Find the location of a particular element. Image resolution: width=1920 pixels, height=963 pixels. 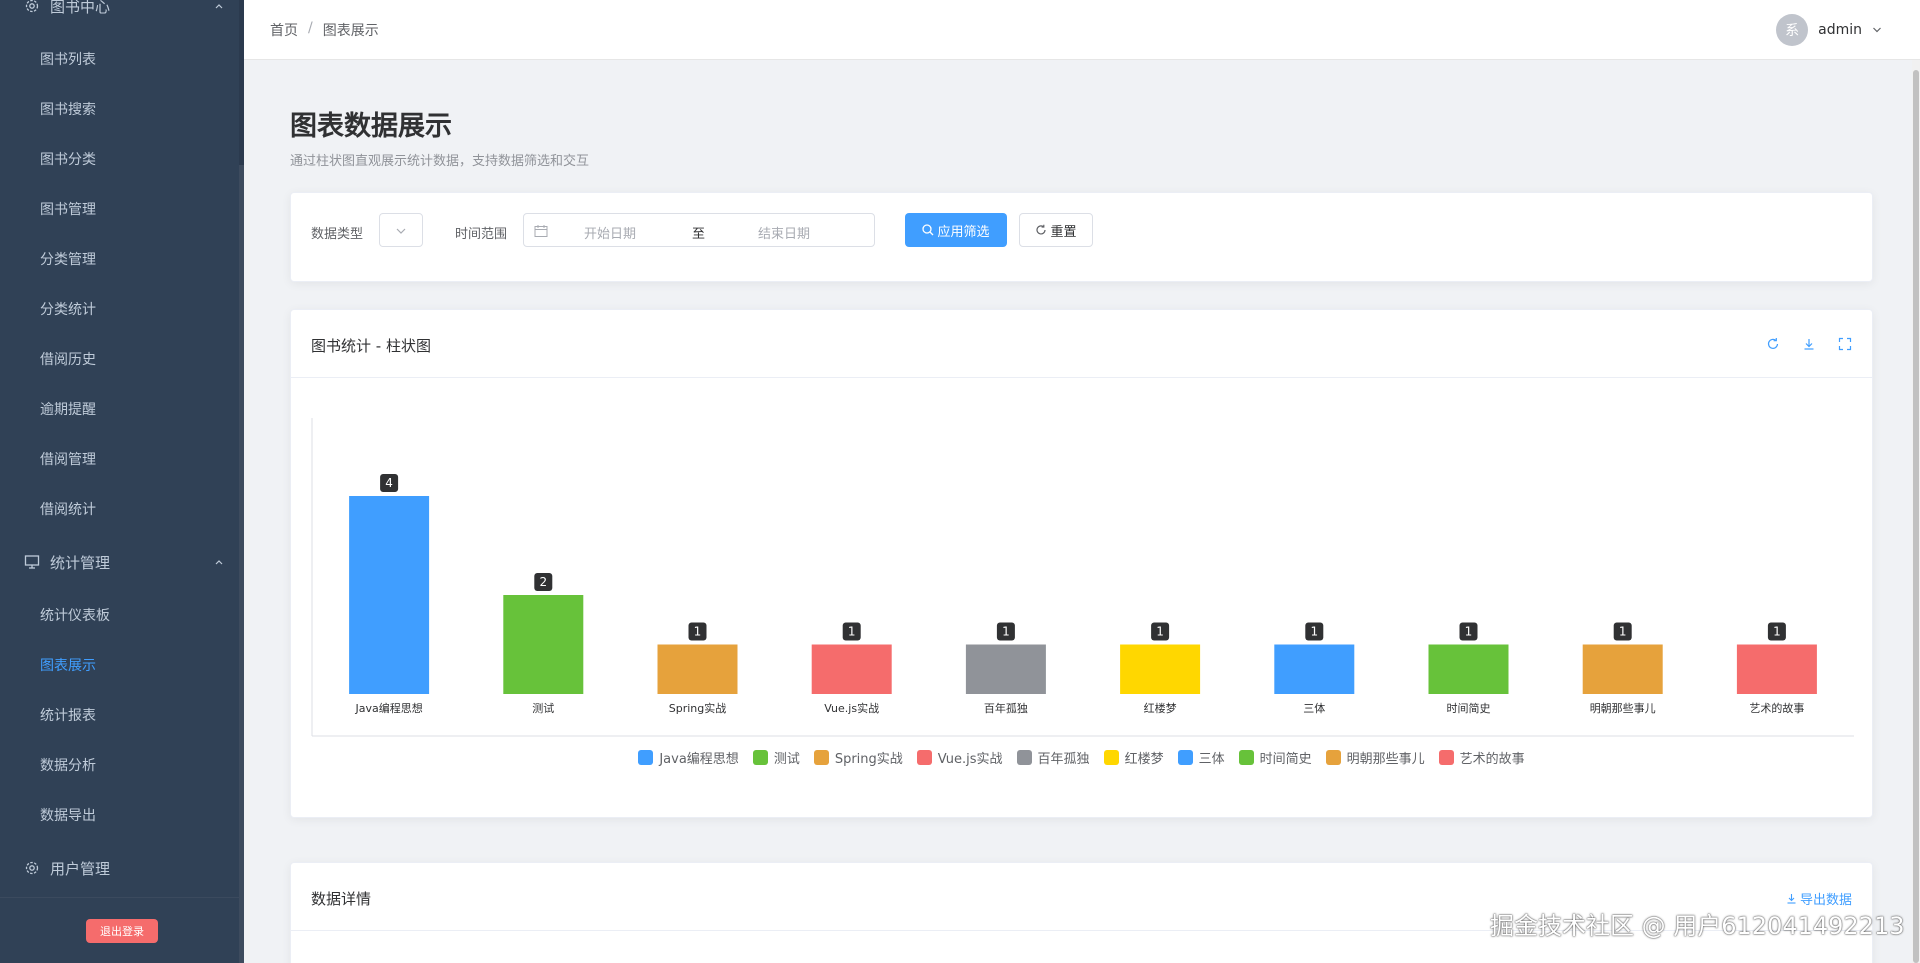

bar-value-label: 2 is located at coordinates (543, 582).